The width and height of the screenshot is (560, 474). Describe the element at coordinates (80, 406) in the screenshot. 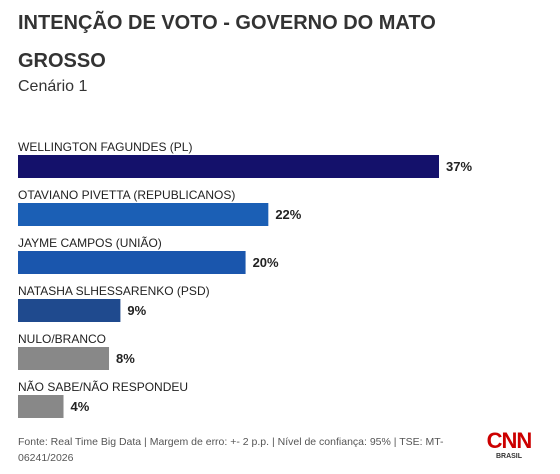

I see `value-label: 4%` at that location.